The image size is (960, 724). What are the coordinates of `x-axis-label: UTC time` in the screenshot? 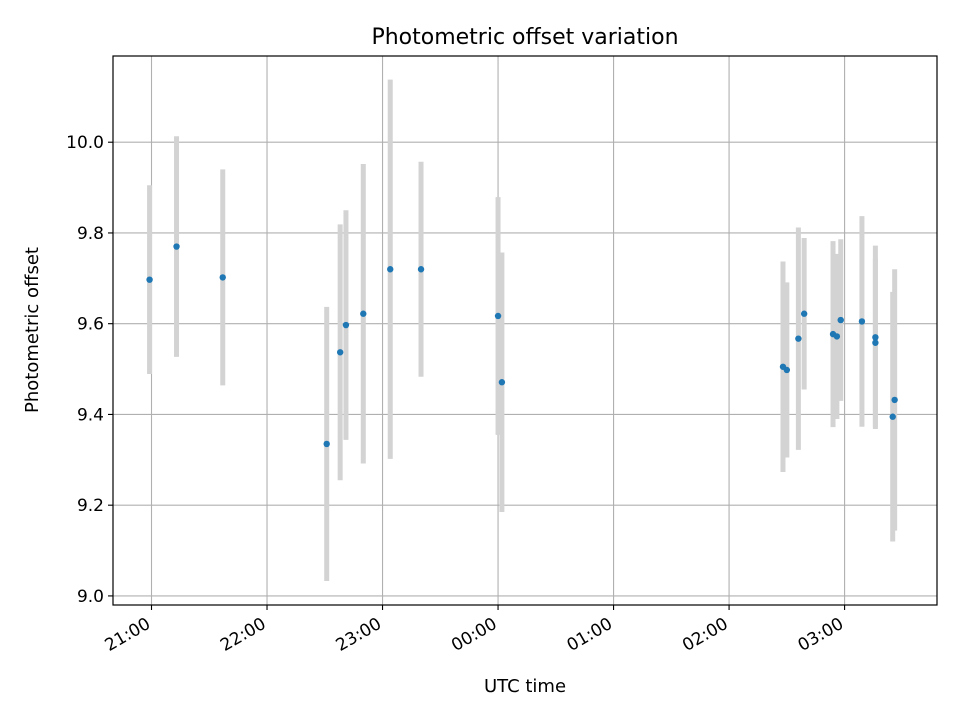 It's located at (525, 686).